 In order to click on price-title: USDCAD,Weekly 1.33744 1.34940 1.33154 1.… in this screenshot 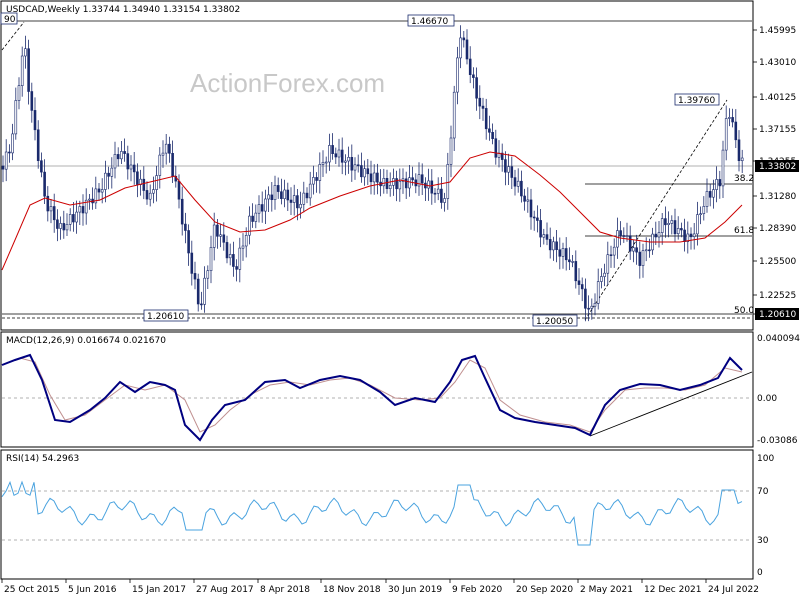, I will do `click(123, 10)`.